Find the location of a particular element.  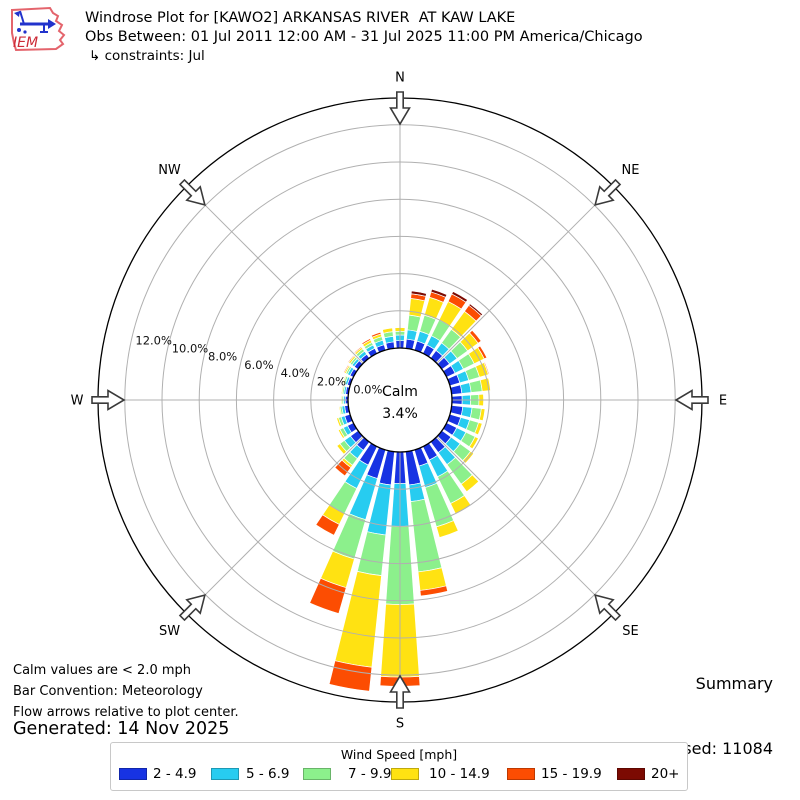

radial-tick-label-4: 4.0% is located at coordinates (295, 373).